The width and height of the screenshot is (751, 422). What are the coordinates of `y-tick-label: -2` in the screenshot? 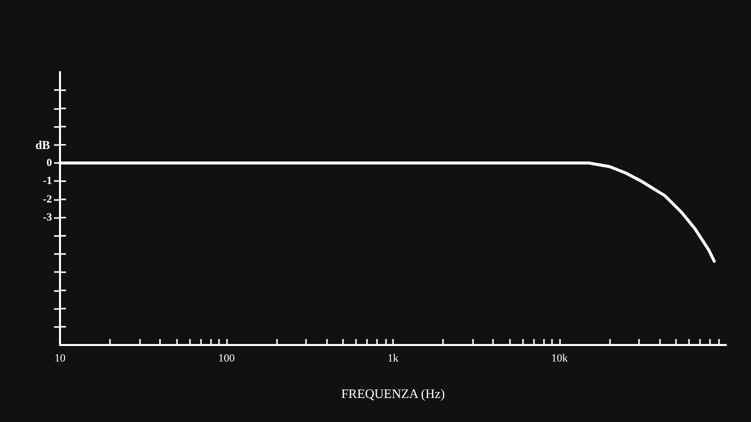 It's located at (47, 199).